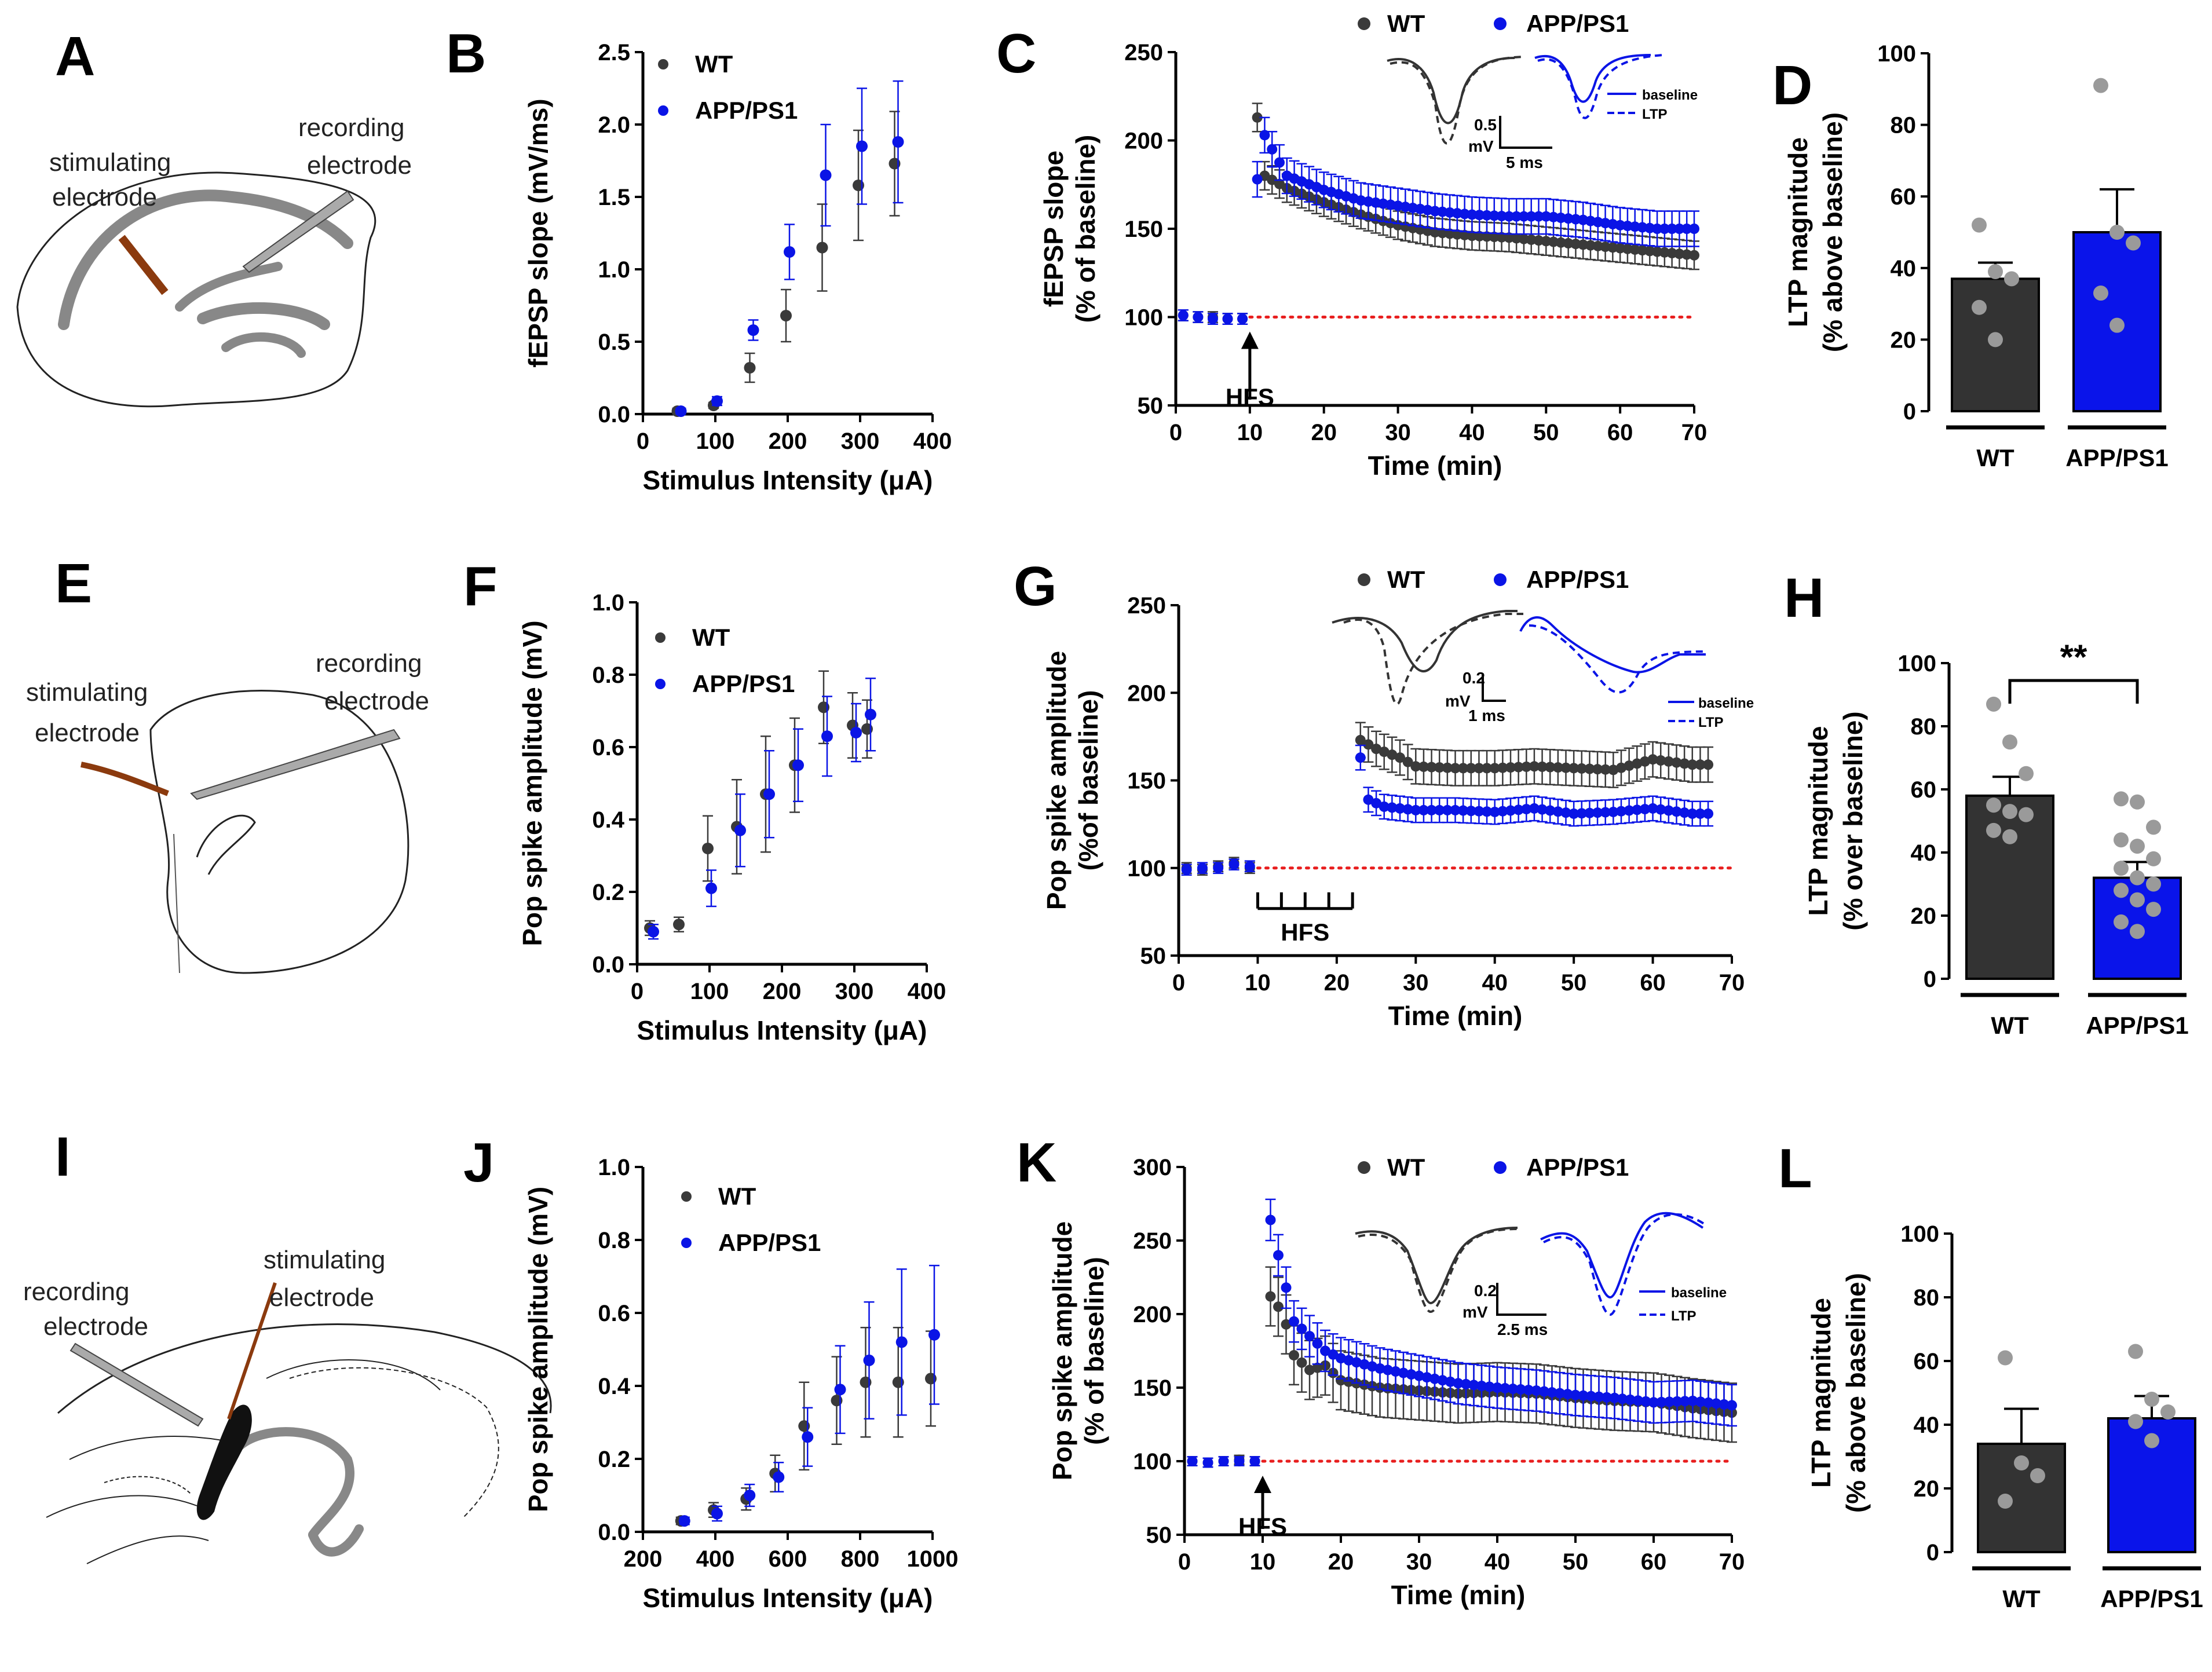 This screenshot has width=2212, height=1672. Describe the element at coordinates (2010, 1025) in the screenshot. I see `wt-category-label: WT` at that location.